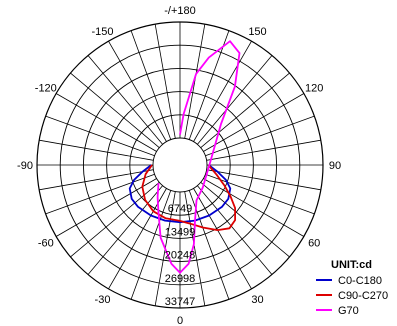  What do you see at coordinates (363, 296) in the screenshot?
I see `legend-label: C90-C270` at bounding box center [363, 296].